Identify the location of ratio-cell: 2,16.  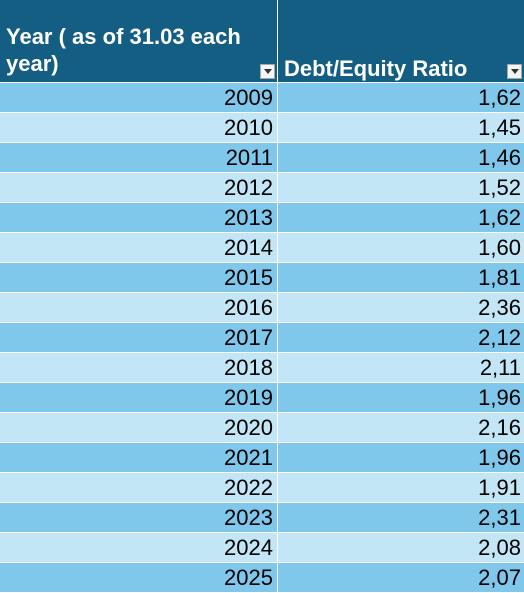
(401, 428).